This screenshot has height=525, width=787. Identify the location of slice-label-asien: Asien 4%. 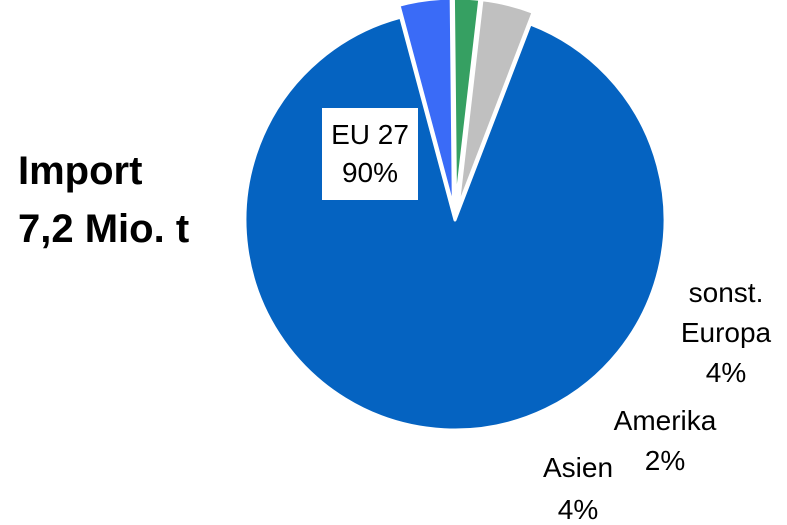
(578, 488).